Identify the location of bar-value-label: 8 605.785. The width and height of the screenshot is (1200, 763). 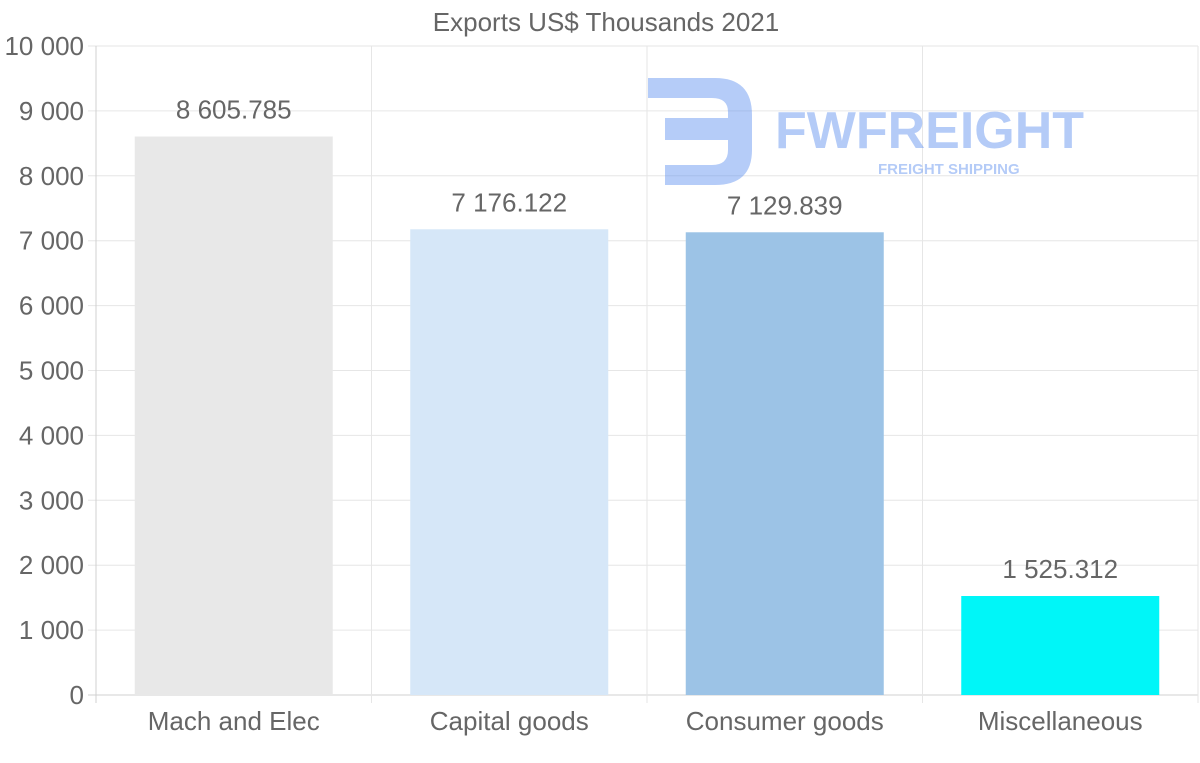
(234, 109).